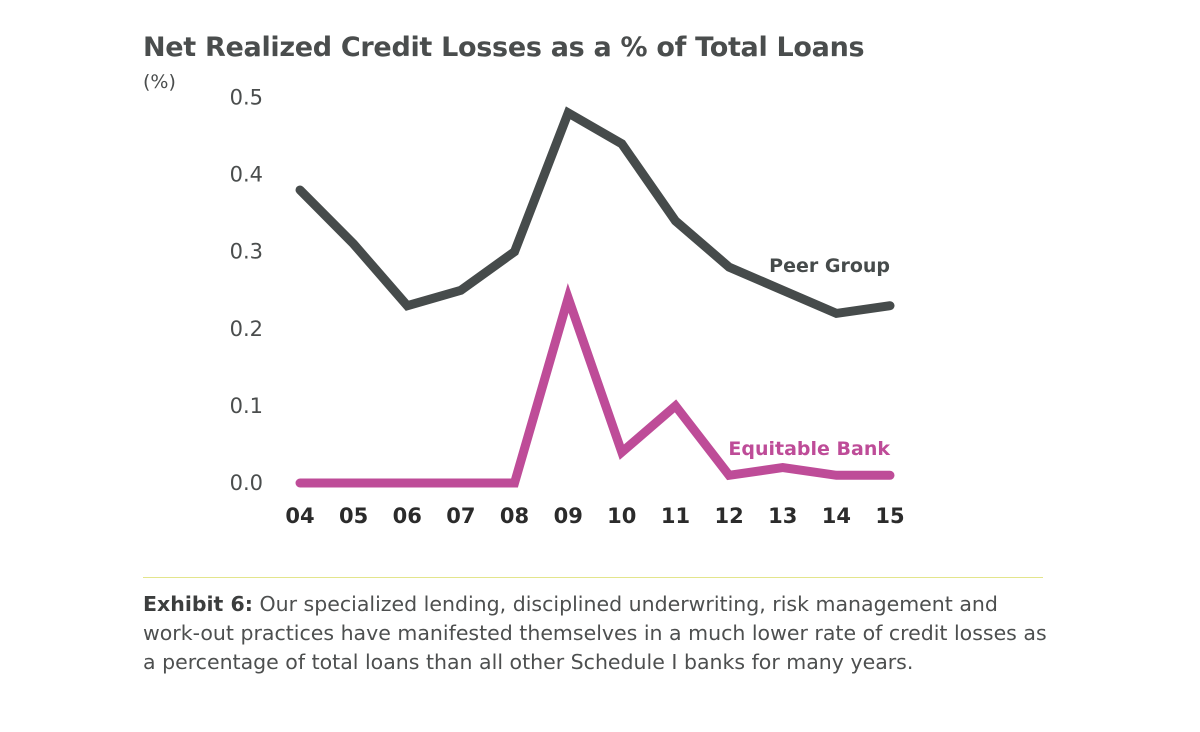 Image resolution: width=1200 pixels, height=732 pixels. Describe the element at coordinates (595, 385) in the screenshot. I see `equitable-bank-line` at that location.